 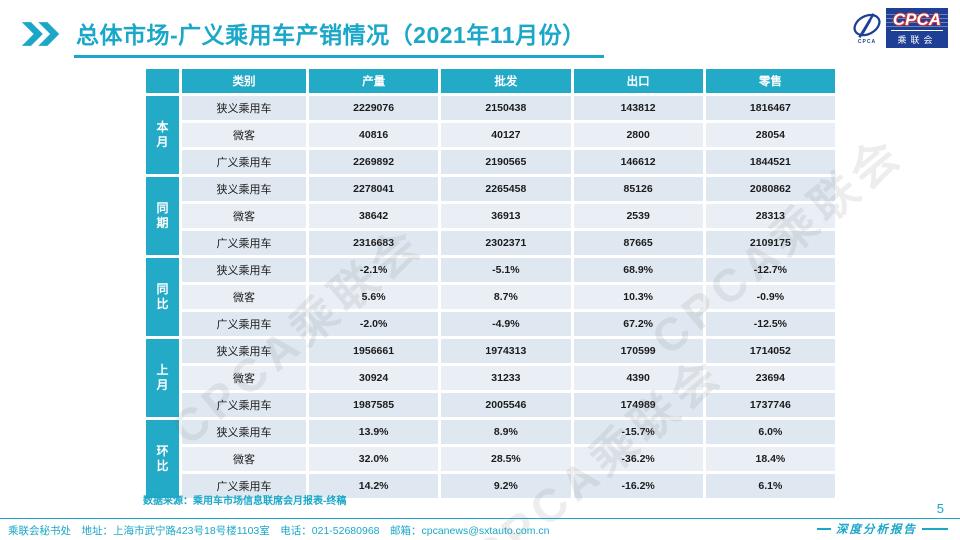 I want to click on page-title: 总体市场-广义乘用车产销情况（2021年11月份）, so click(x=339, y=37).